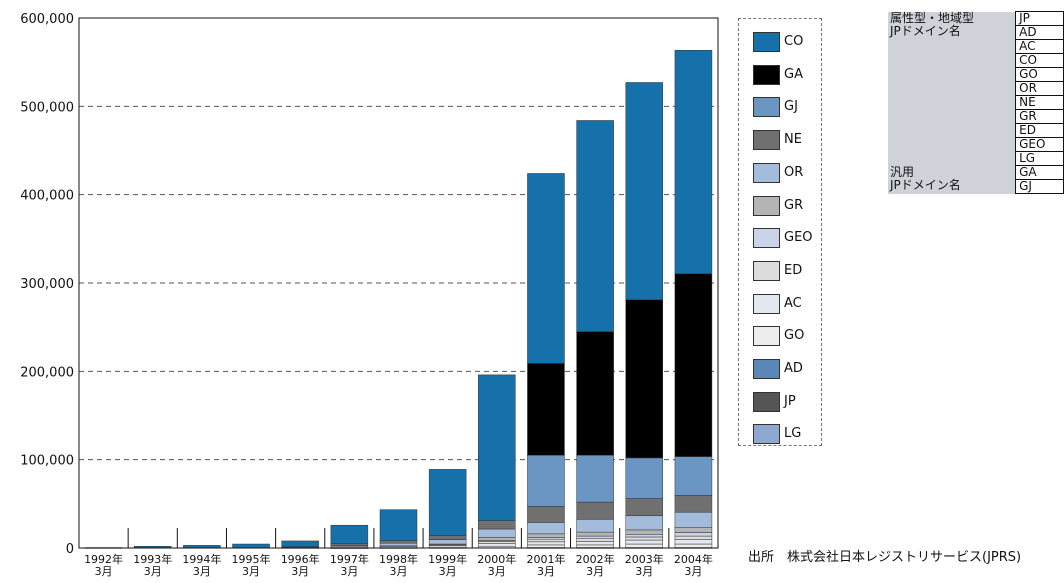 The width and height of the screenshot is (1064, 583). Describe the element at coordinates (976, 46) in the screenshot. I see `table-row: AC` at that location.